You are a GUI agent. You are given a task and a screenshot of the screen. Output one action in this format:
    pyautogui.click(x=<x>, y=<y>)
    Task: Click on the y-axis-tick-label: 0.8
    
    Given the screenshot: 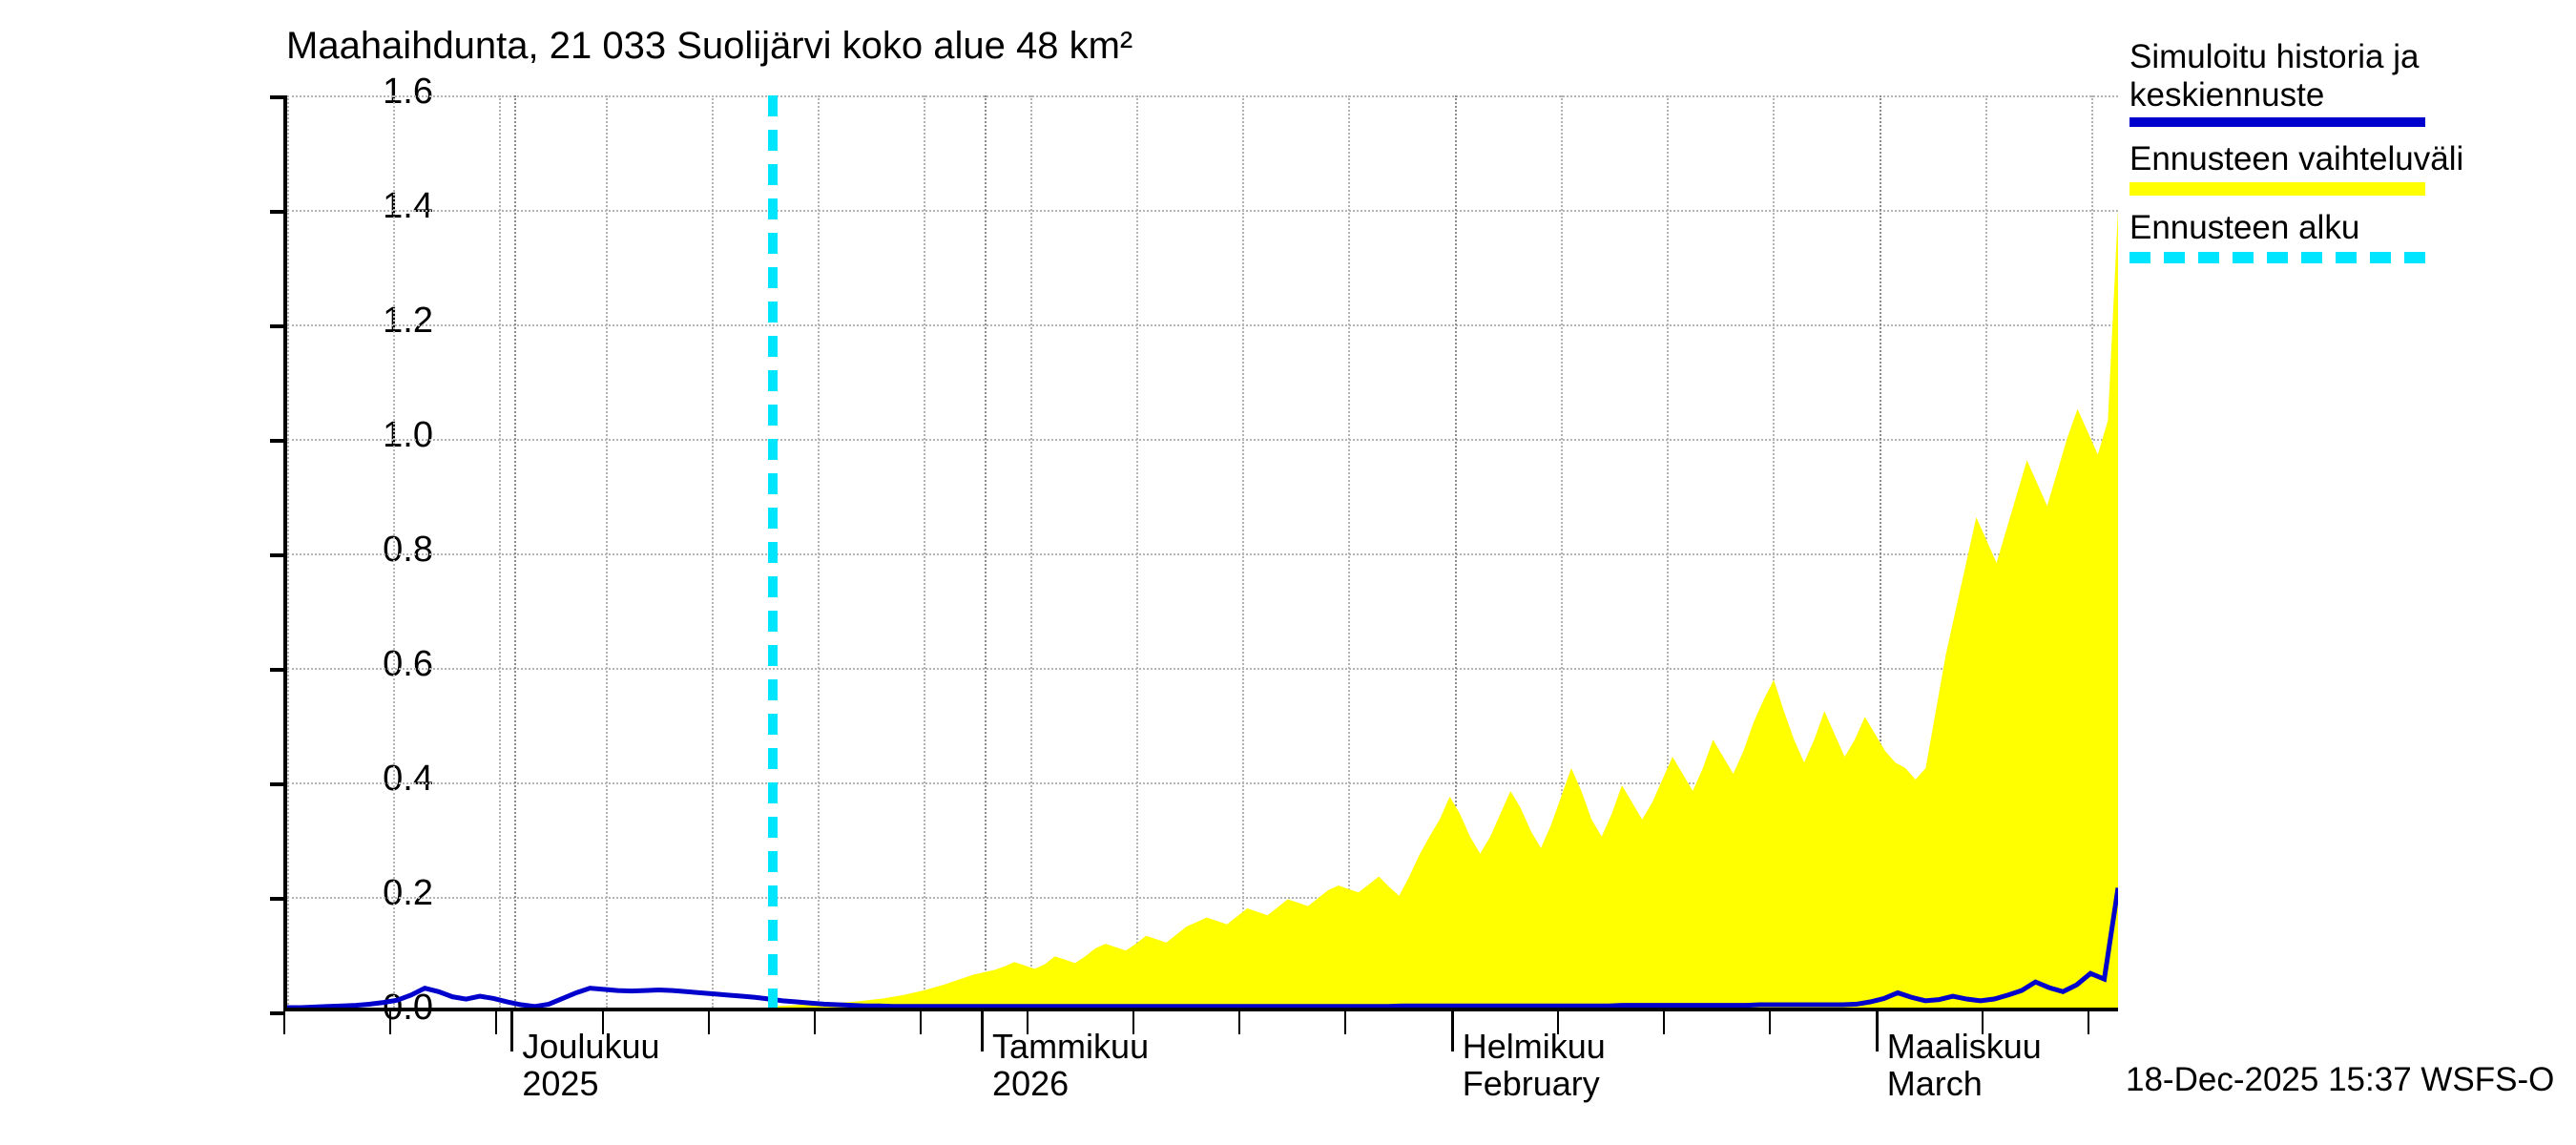 What is the action you would take?
    pyautogui.click(x=408, y=550)
    